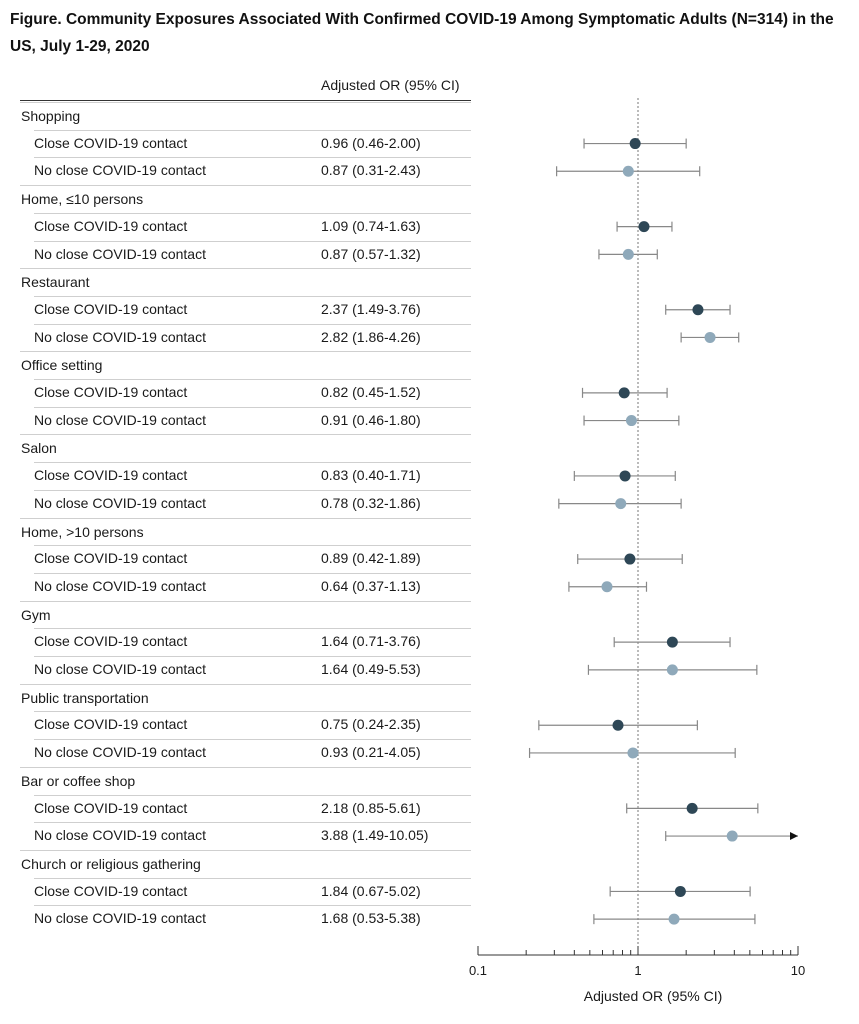 The width and height of the screenshot is (859, 1024). Describe the element at coordinates (245, 282) in the screenshot. I see `group-row: Restaurant` at that location.